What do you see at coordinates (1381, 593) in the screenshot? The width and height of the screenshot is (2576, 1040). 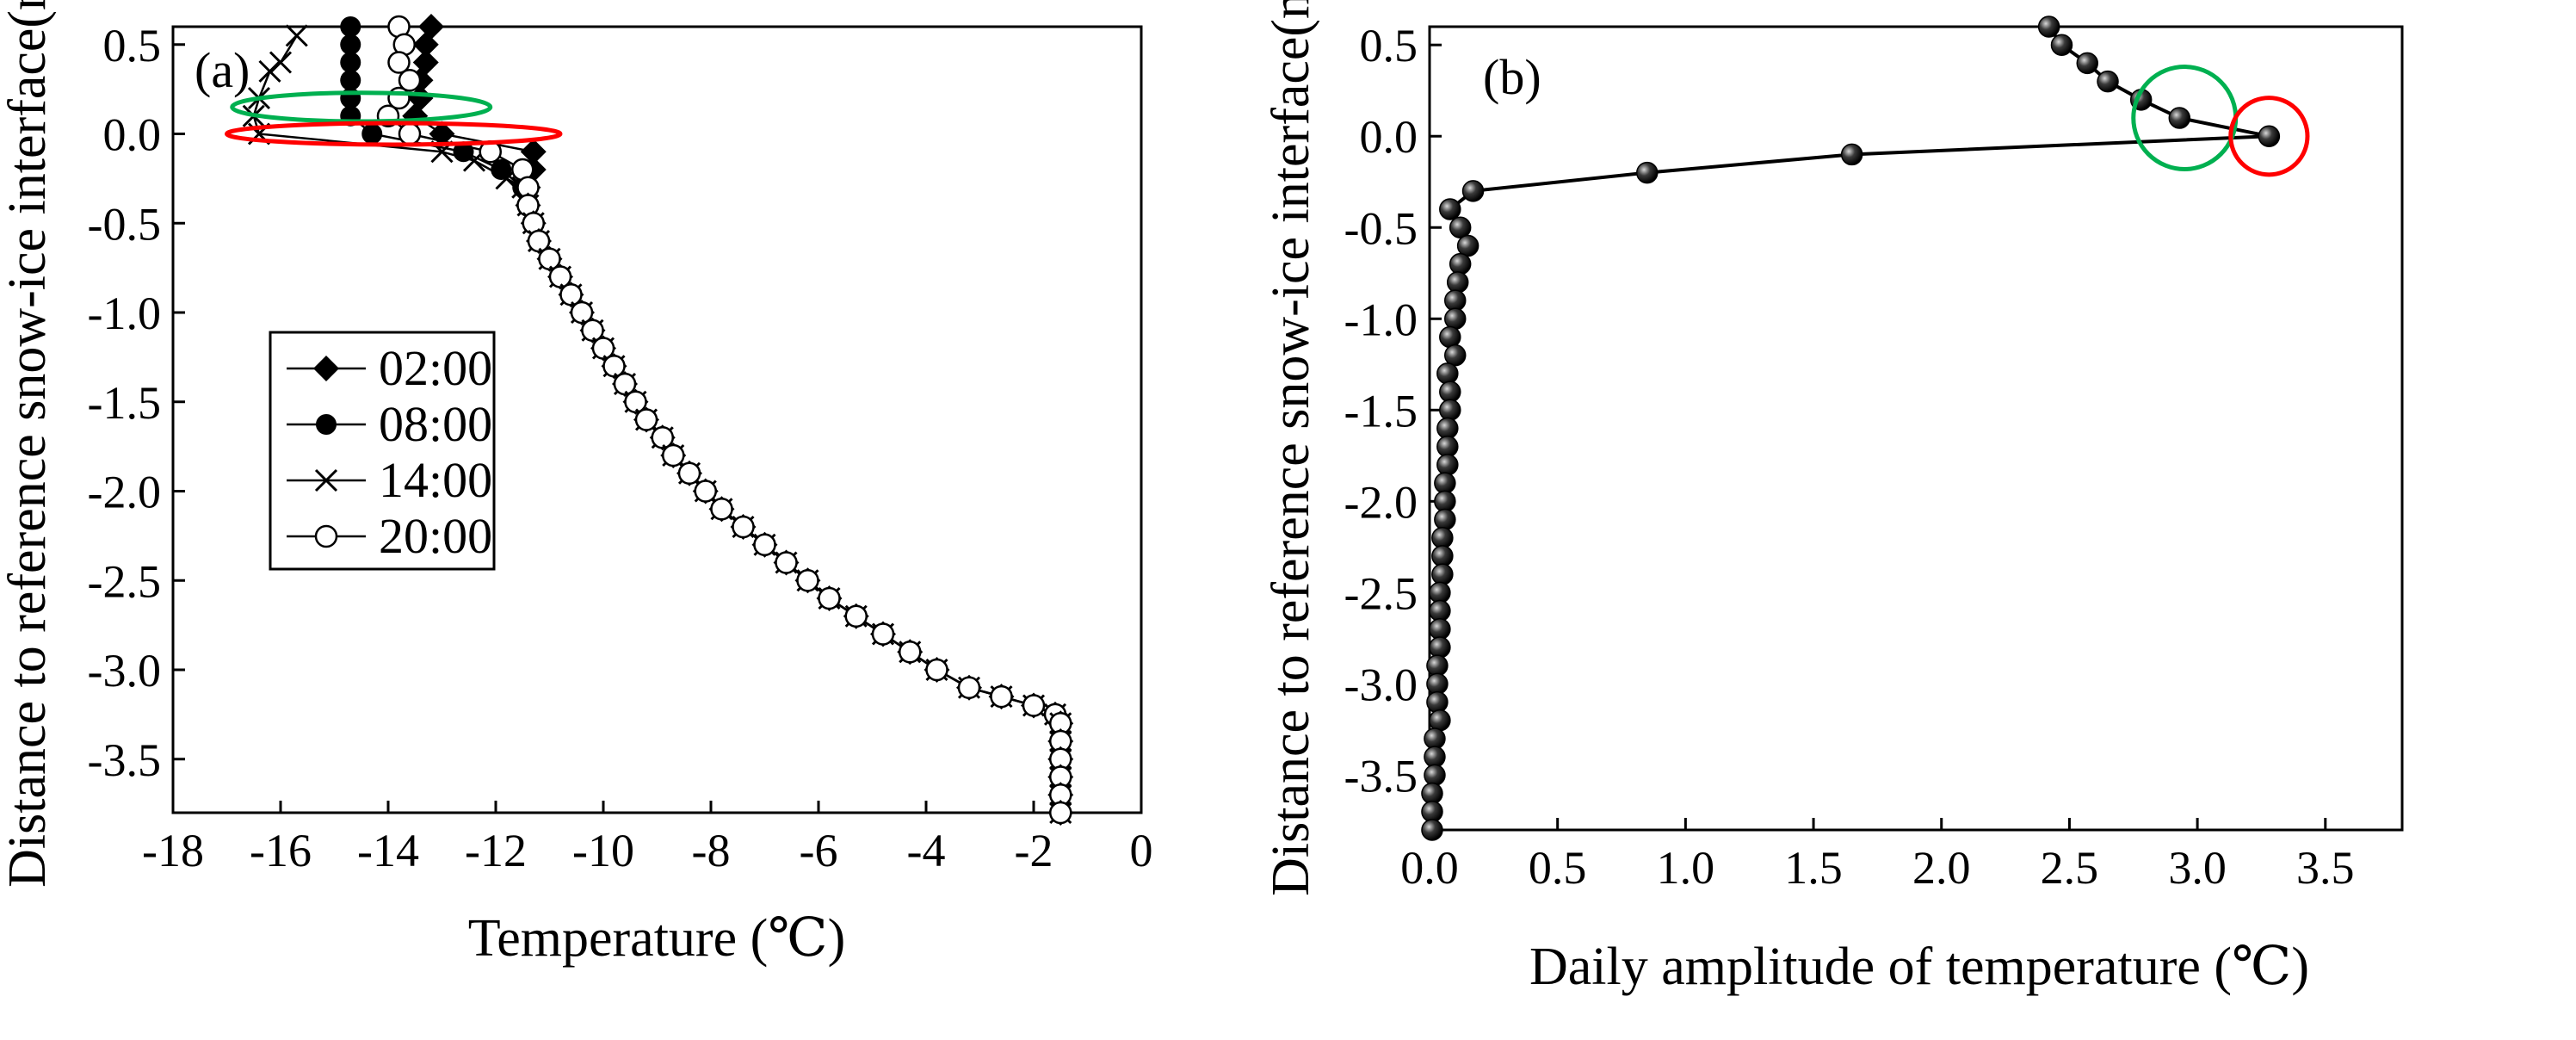 I see `y-tick-label-b: -2.5` at bounding box center [1381, 593].